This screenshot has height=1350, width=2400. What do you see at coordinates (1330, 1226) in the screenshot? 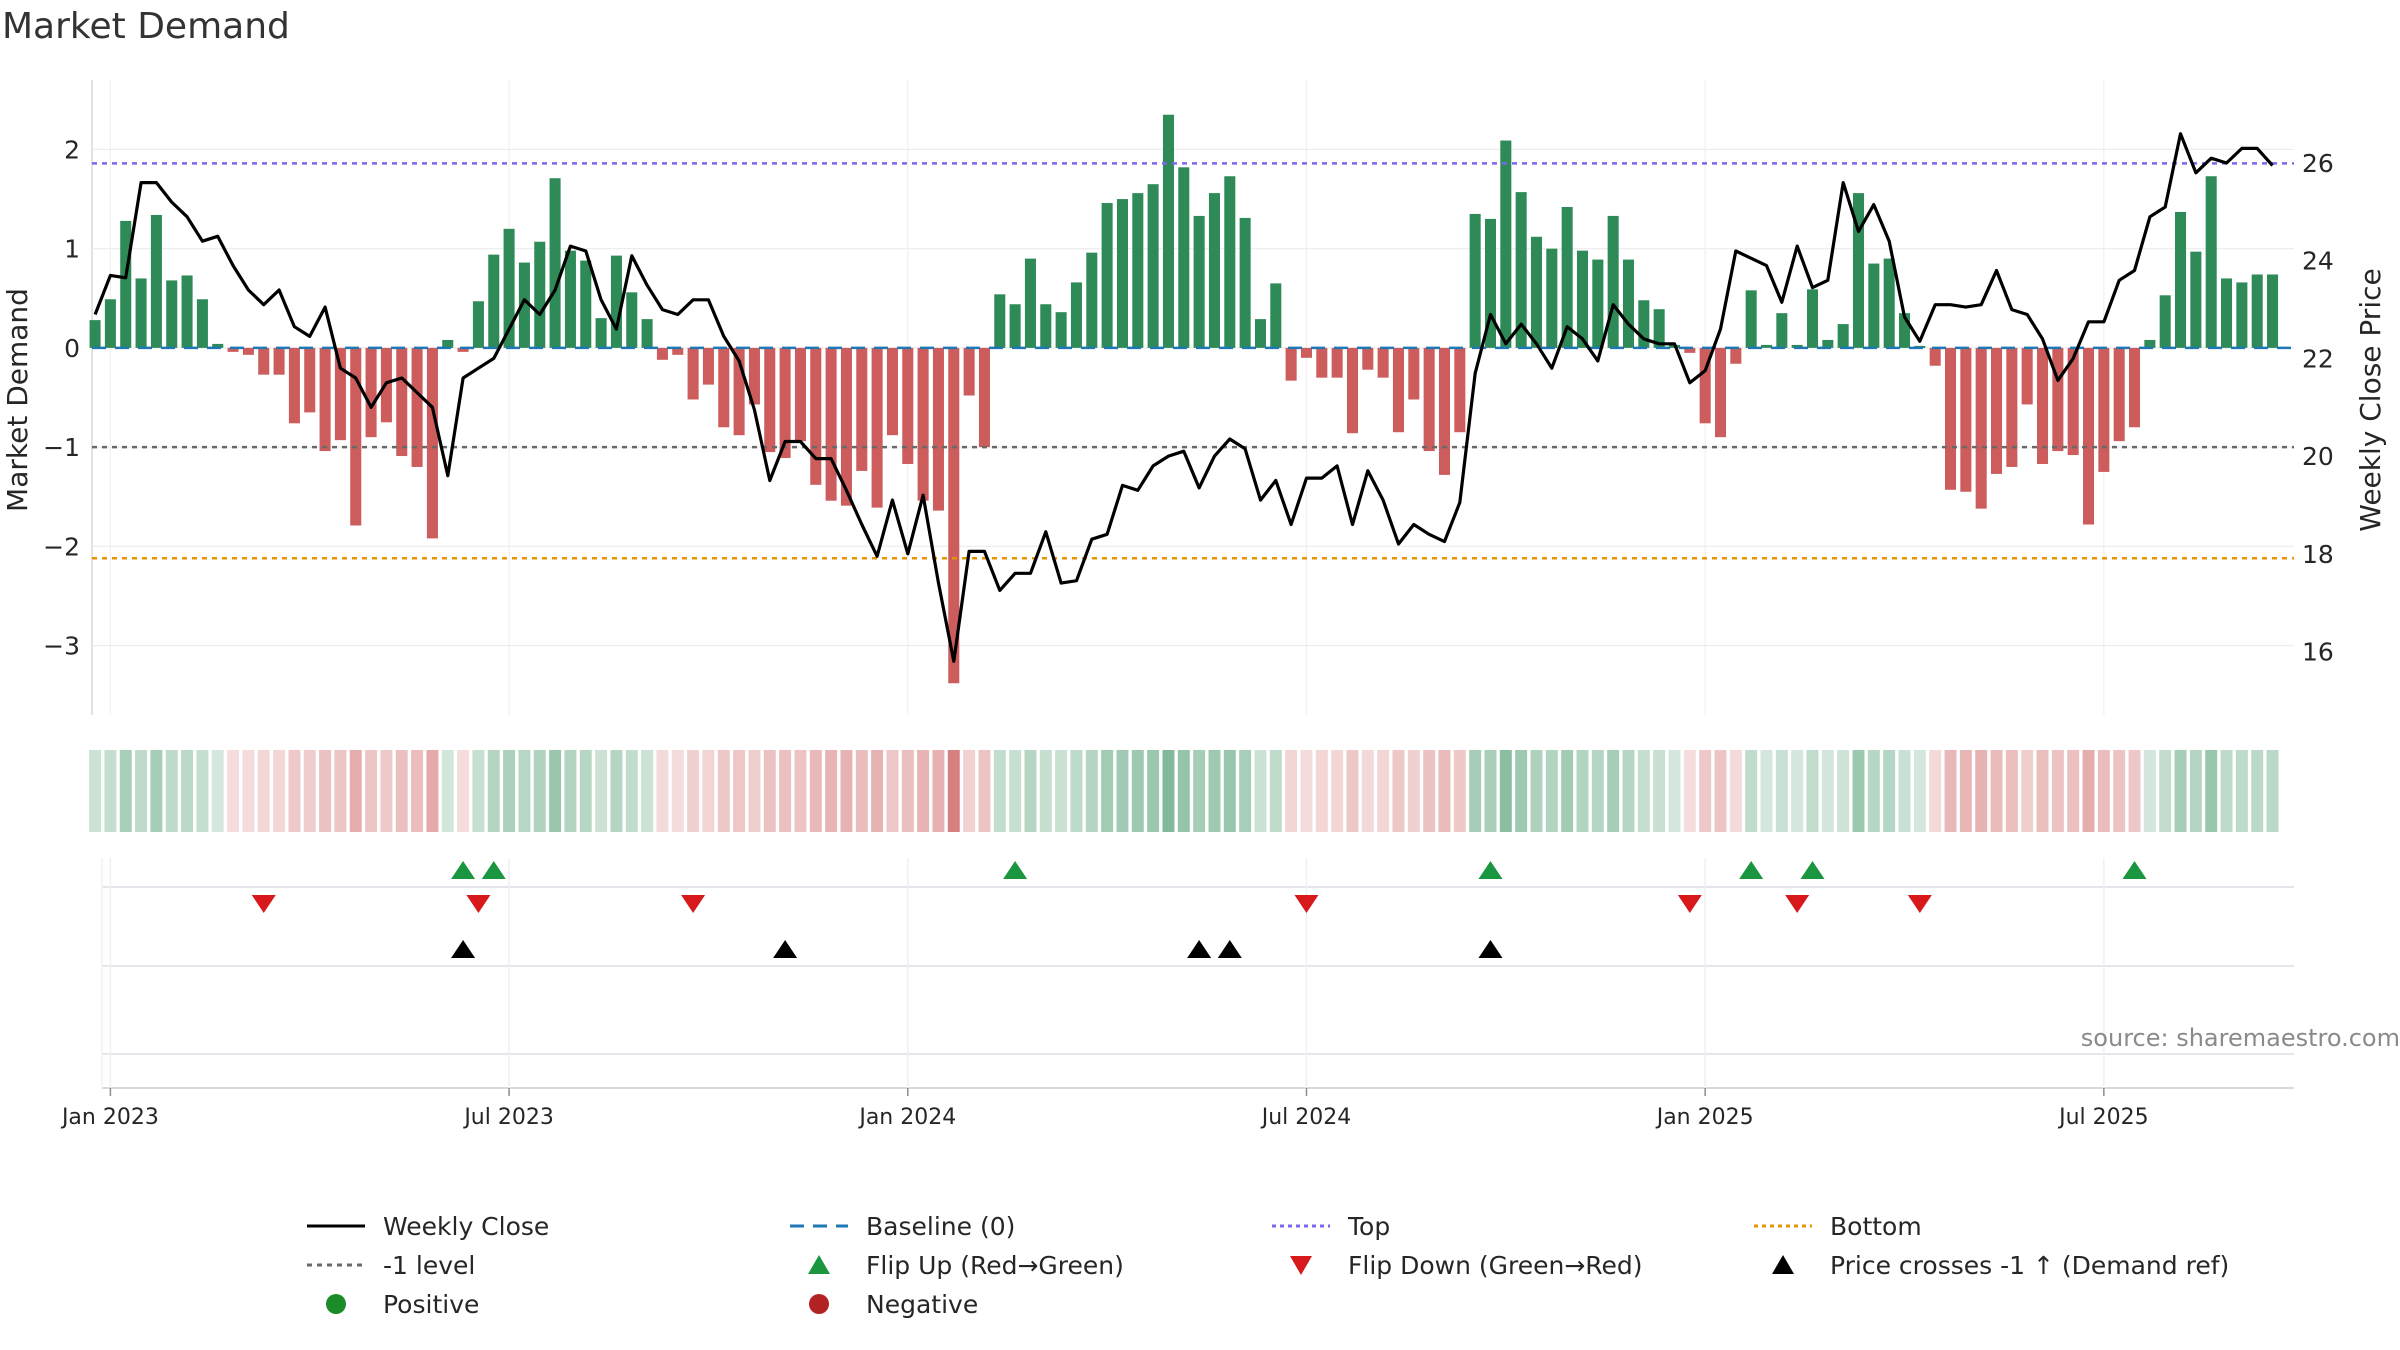
I see `legend-item-top: Top` at bounding box center [1330, 1226].